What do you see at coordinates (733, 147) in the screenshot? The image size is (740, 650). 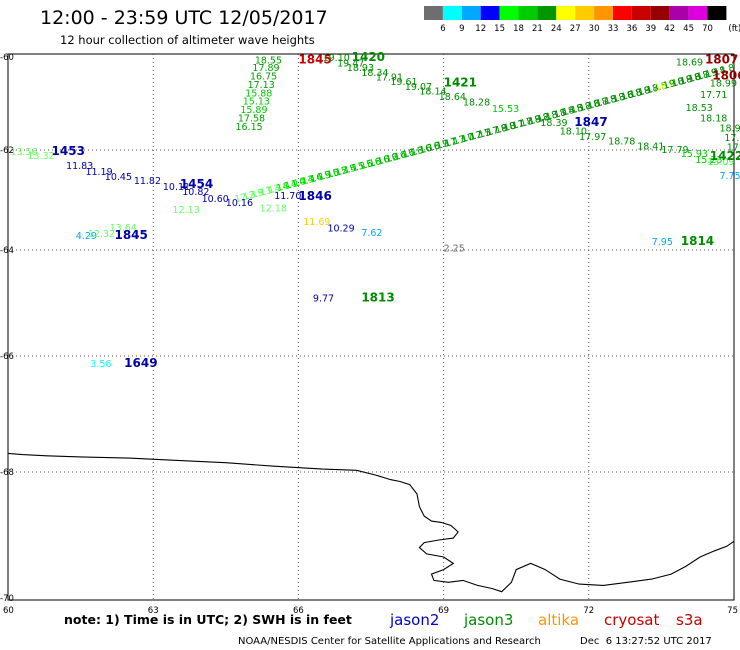 I see `swh-value: 17.0` at bounding box center [733, 147].